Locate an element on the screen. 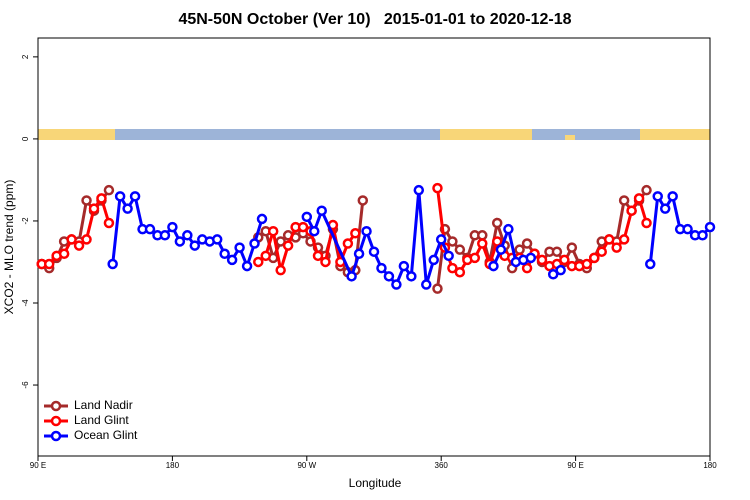  y-tick-label: -2 is located at coordinates (25, 221).